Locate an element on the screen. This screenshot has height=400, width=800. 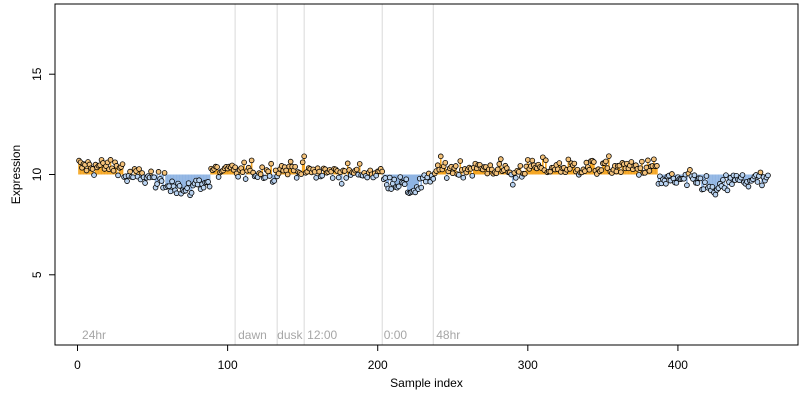
data-points is located at coordinates (423, 176).